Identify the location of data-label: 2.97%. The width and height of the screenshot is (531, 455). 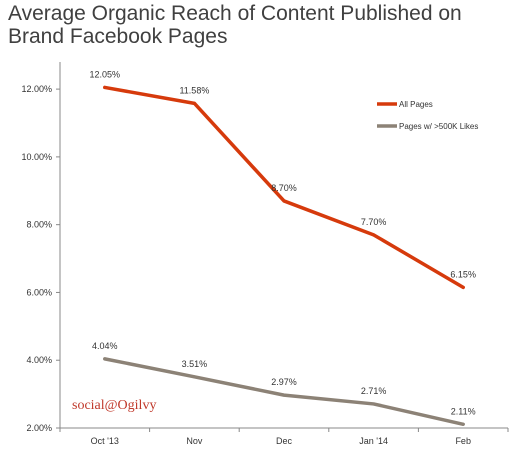
(284, 382).